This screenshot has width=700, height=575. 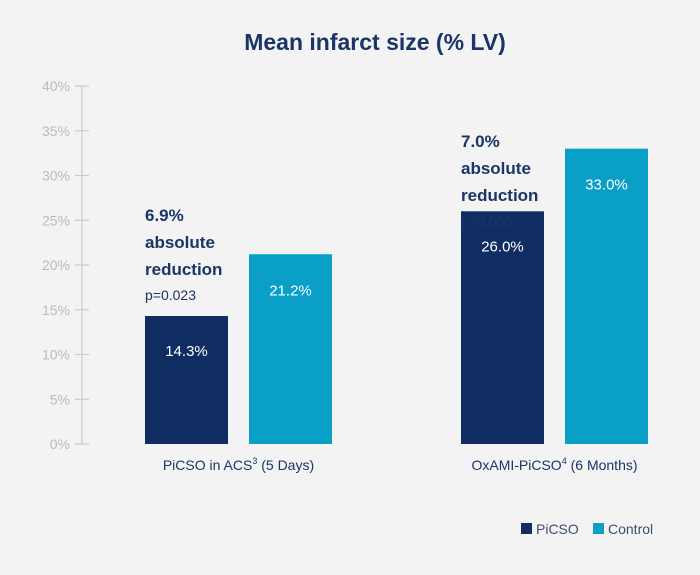 I want to click on reduction-annotation: 6.9% absolute reduction p=0.023, so click(x=183, y=254).